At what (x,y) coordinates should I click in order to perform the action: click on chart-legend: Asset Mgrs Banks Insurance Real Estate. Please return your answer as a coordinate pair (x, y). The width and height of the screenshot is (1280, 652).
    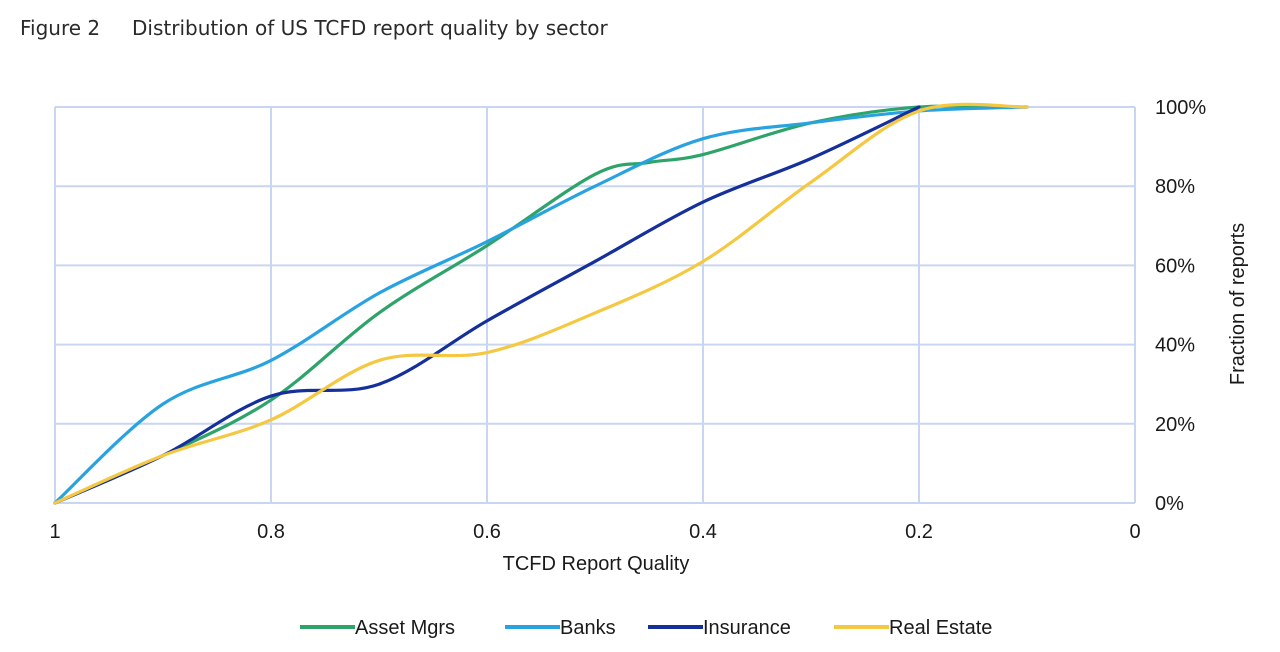
    Looking at the image, I should click on (646, 628).